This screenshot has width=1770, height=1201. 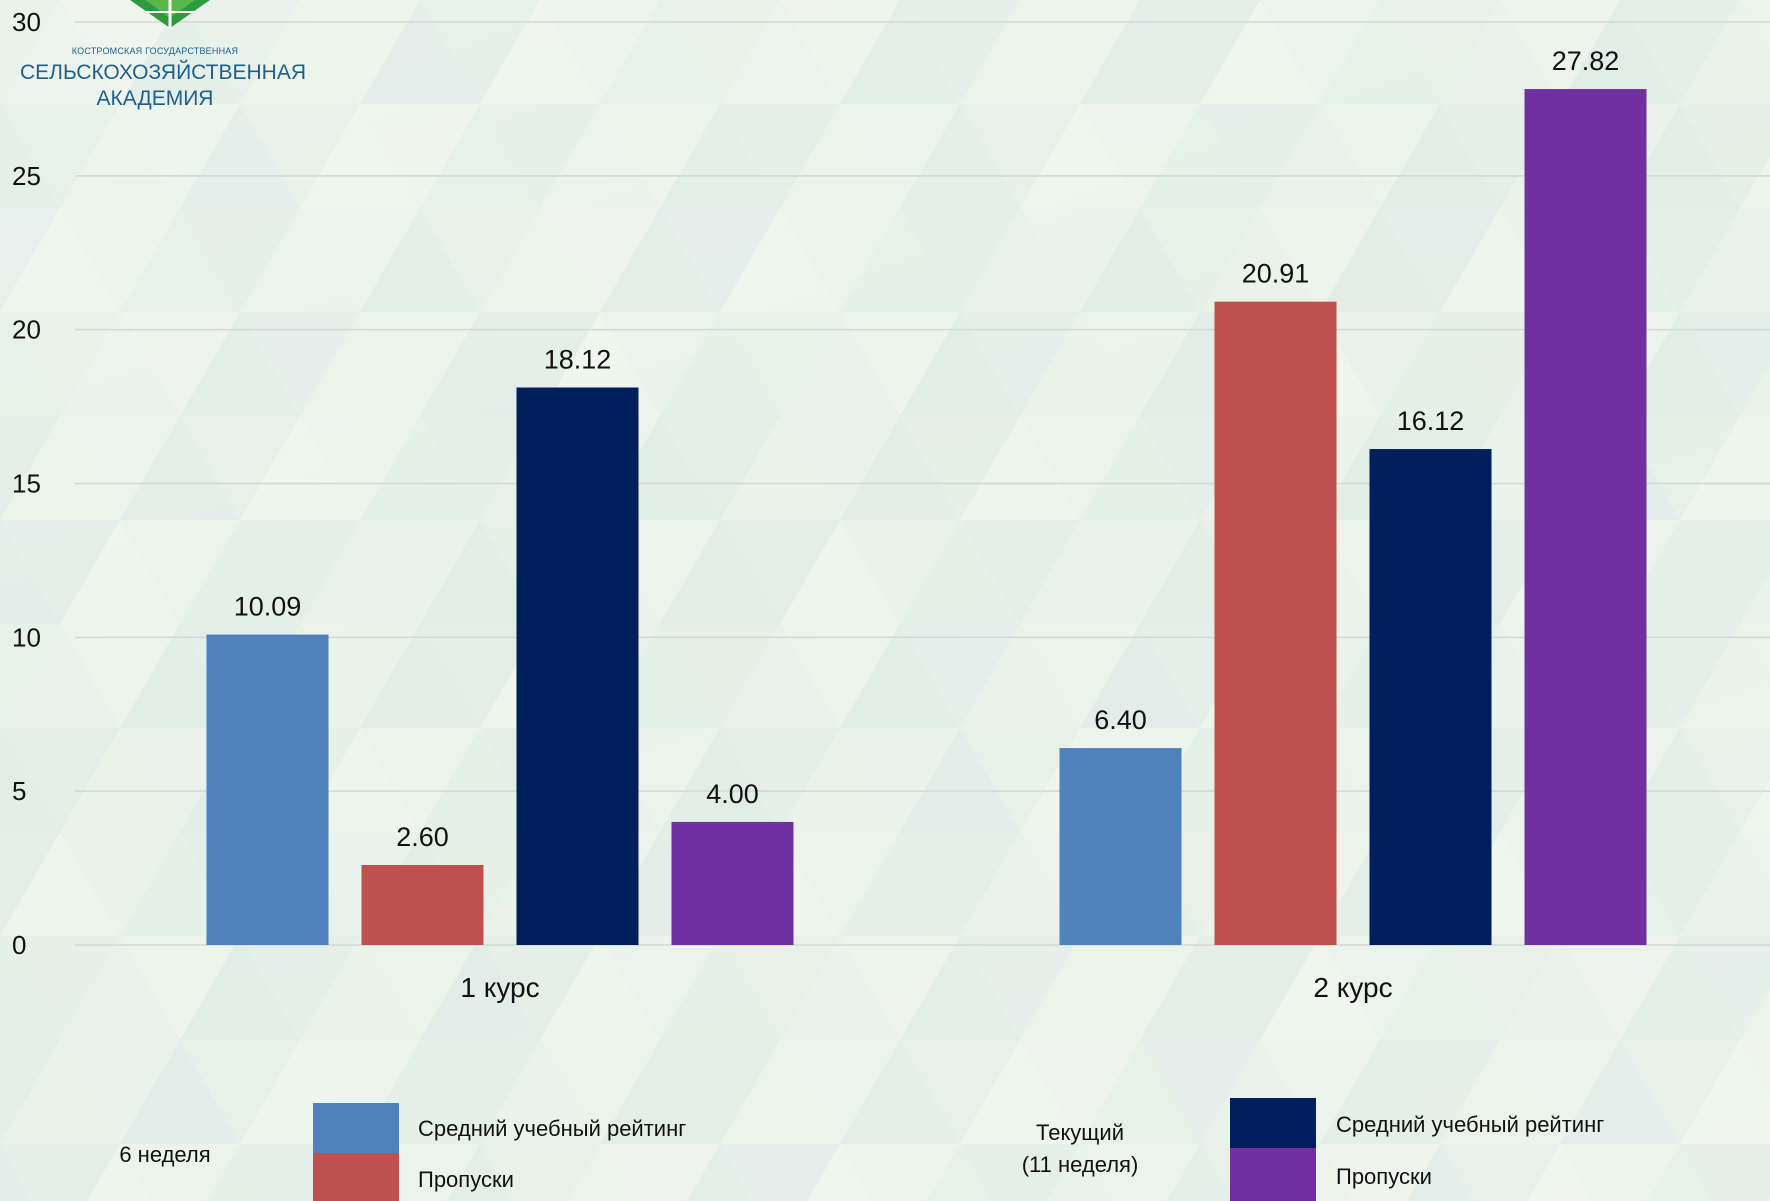 What do you see at coordinates (26, 637) in the screenshot?
I see `y-tick-label: 10` at bounding box center [26, 637].